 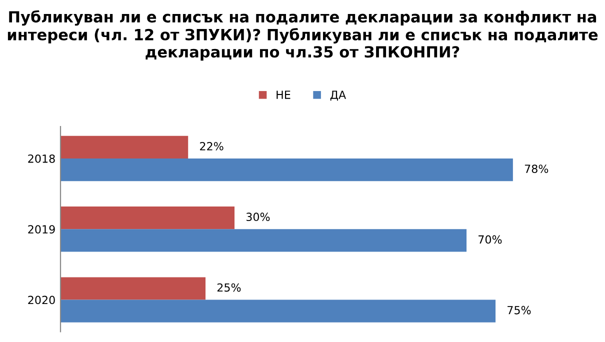 I want to click on data-label: 75%, so click(x=519, y=310).